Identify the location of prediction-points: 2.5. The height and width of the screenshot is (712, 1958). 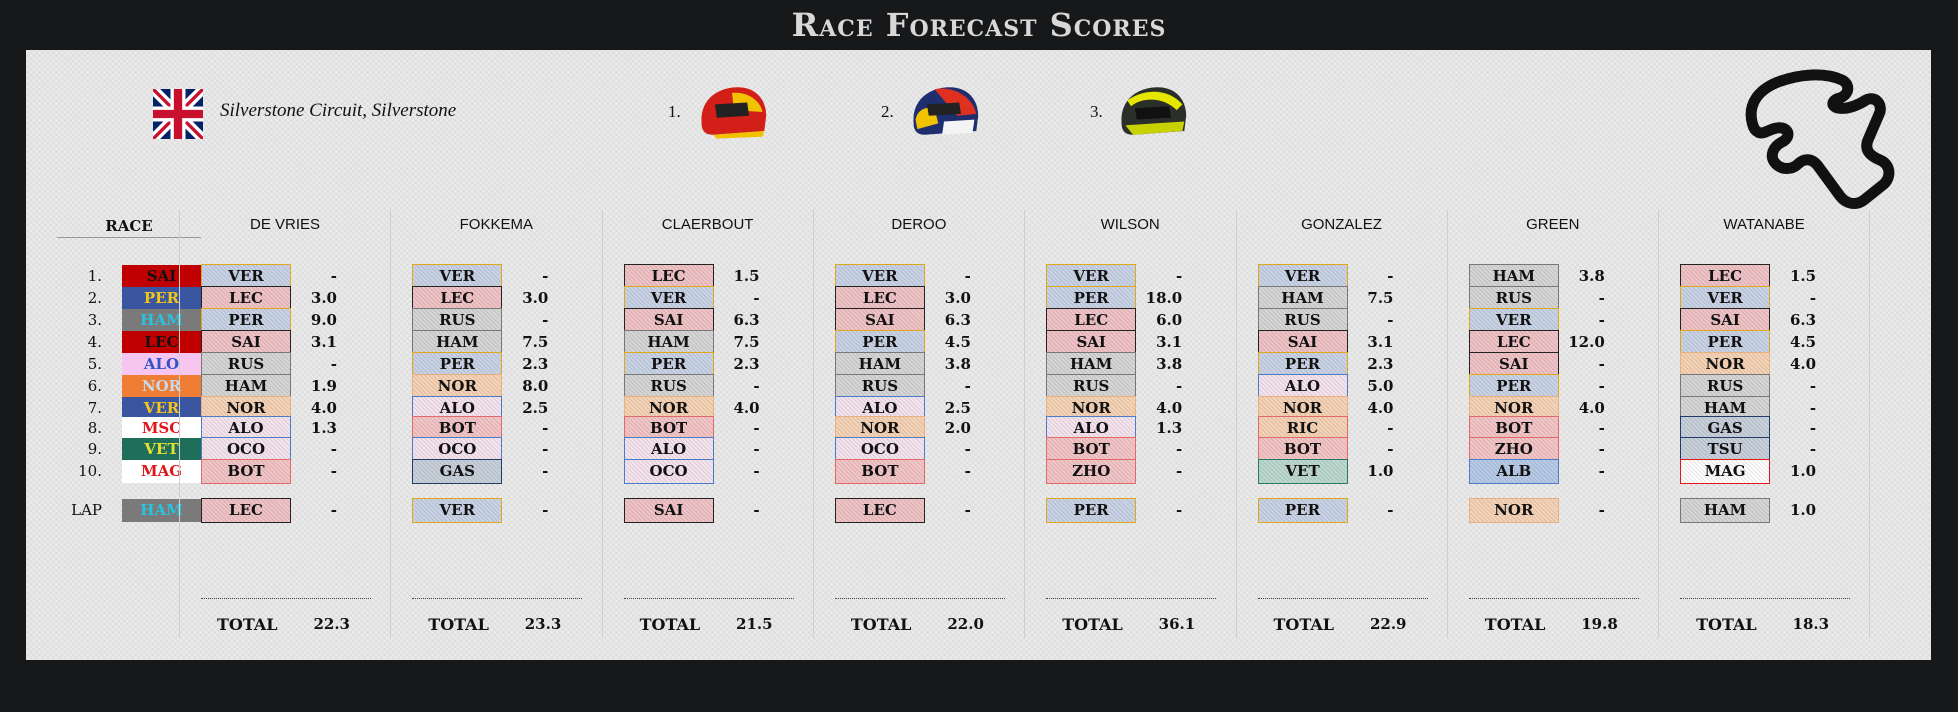
(957, 408).